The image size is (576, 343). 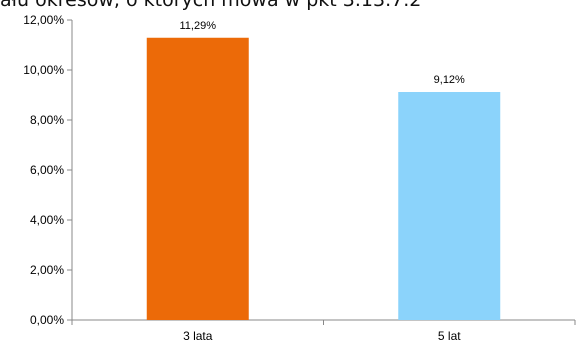 I want to click on y-axis: 0,00% 2,00% 4,00% 6,00% 8,00% 10,00% 12,00%, so click(x=48, y=170).